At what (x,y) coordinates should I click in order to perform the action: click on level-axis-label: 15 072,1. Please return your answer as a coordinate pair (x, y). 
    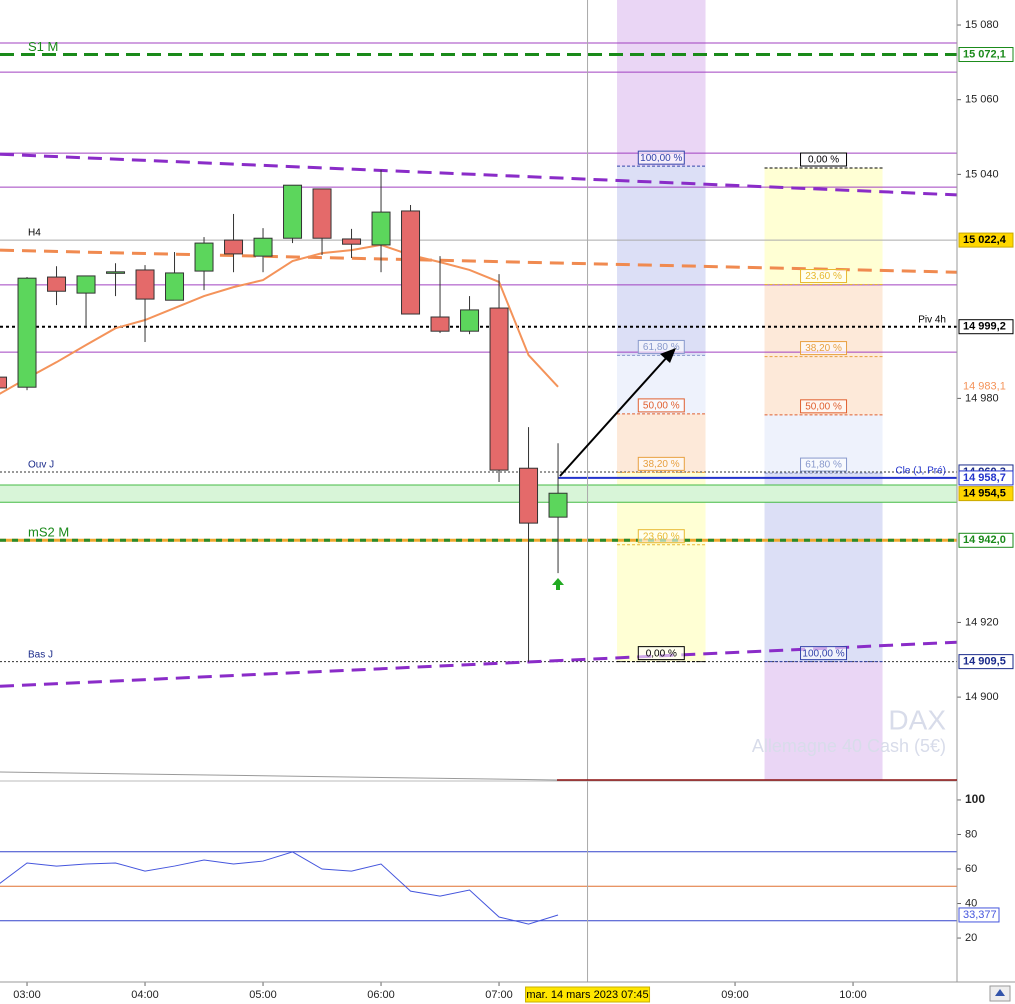
    Looking at the image, I should click on (984, 54).